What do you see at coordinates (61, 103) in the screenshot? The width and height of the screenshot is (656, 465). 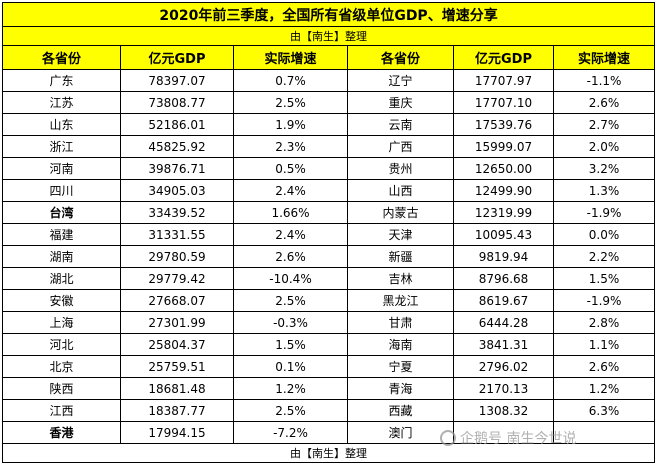 I see `province-cell: 江苏` at bounding box center [61, 103].